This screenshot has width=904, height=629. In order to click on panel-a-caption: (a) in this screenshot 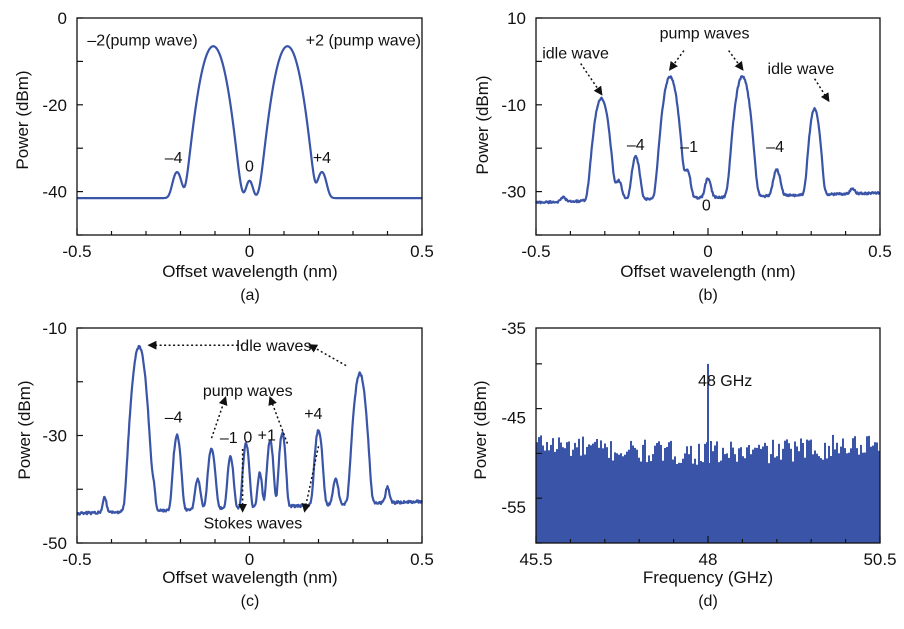, I will do `click(250, 295)`.